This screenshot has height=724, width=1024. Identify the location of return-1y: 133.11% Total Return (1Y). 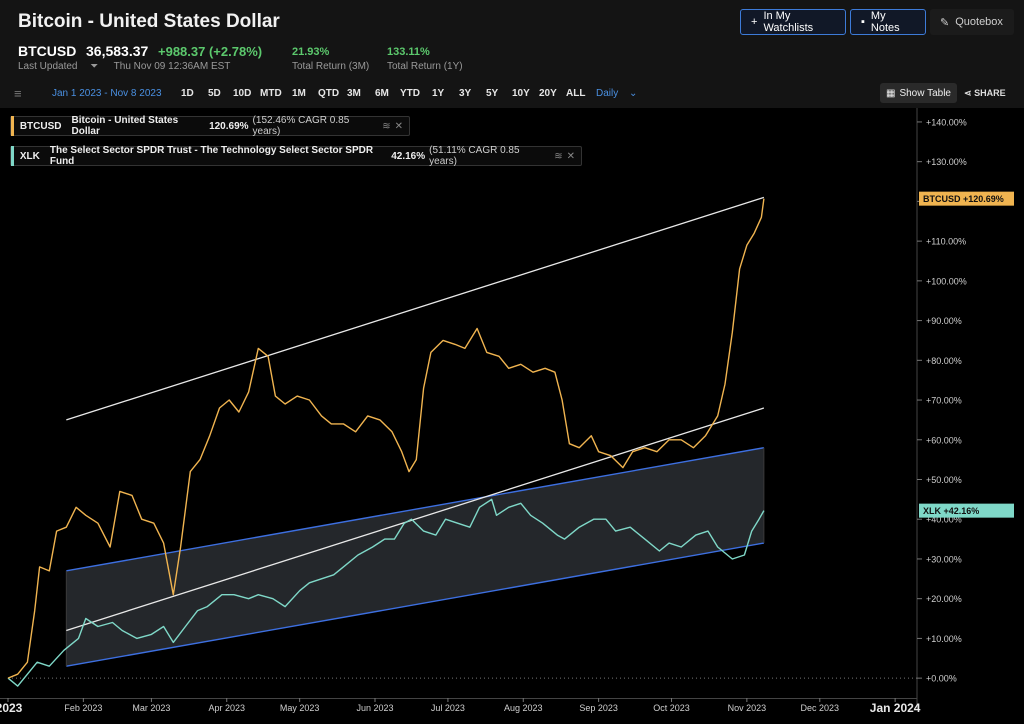
(425, 59).